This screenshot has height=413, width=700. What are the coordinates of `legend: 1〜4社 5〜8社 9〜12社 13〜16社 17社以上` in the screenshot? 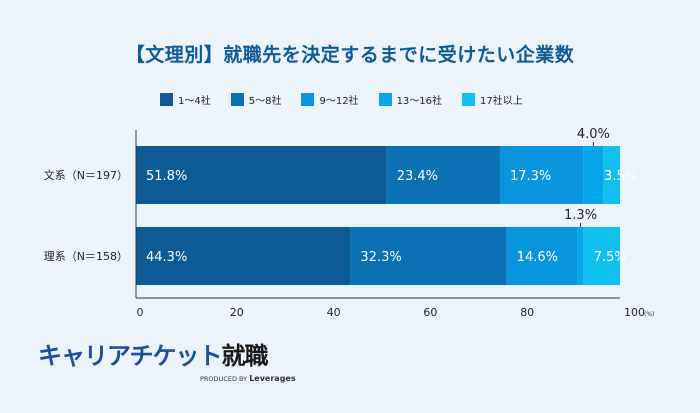 It's located at (341, 99).